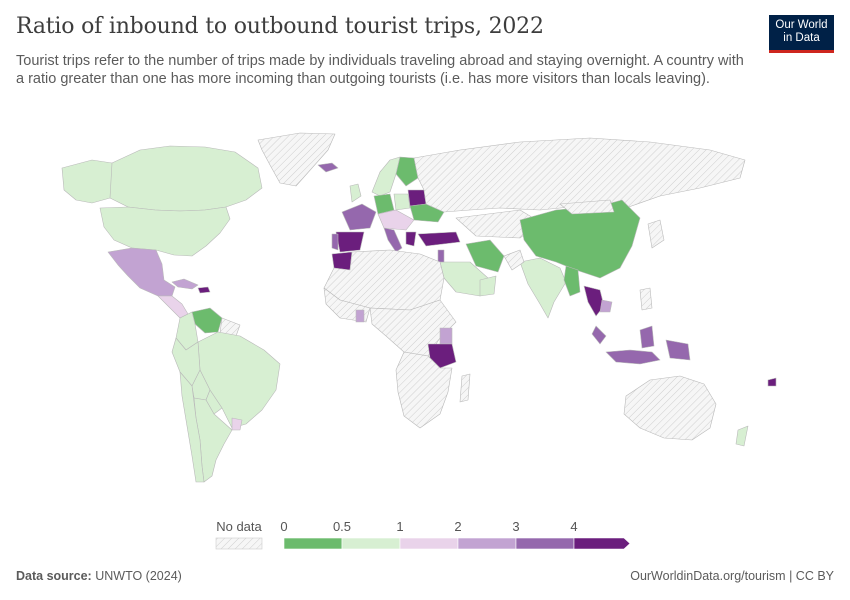 The height and width of the screenshot is (600, 850). What do you see at coordinates (165, 231) in the screenshot?
I see `united-states` at bounding box center [165, 231].